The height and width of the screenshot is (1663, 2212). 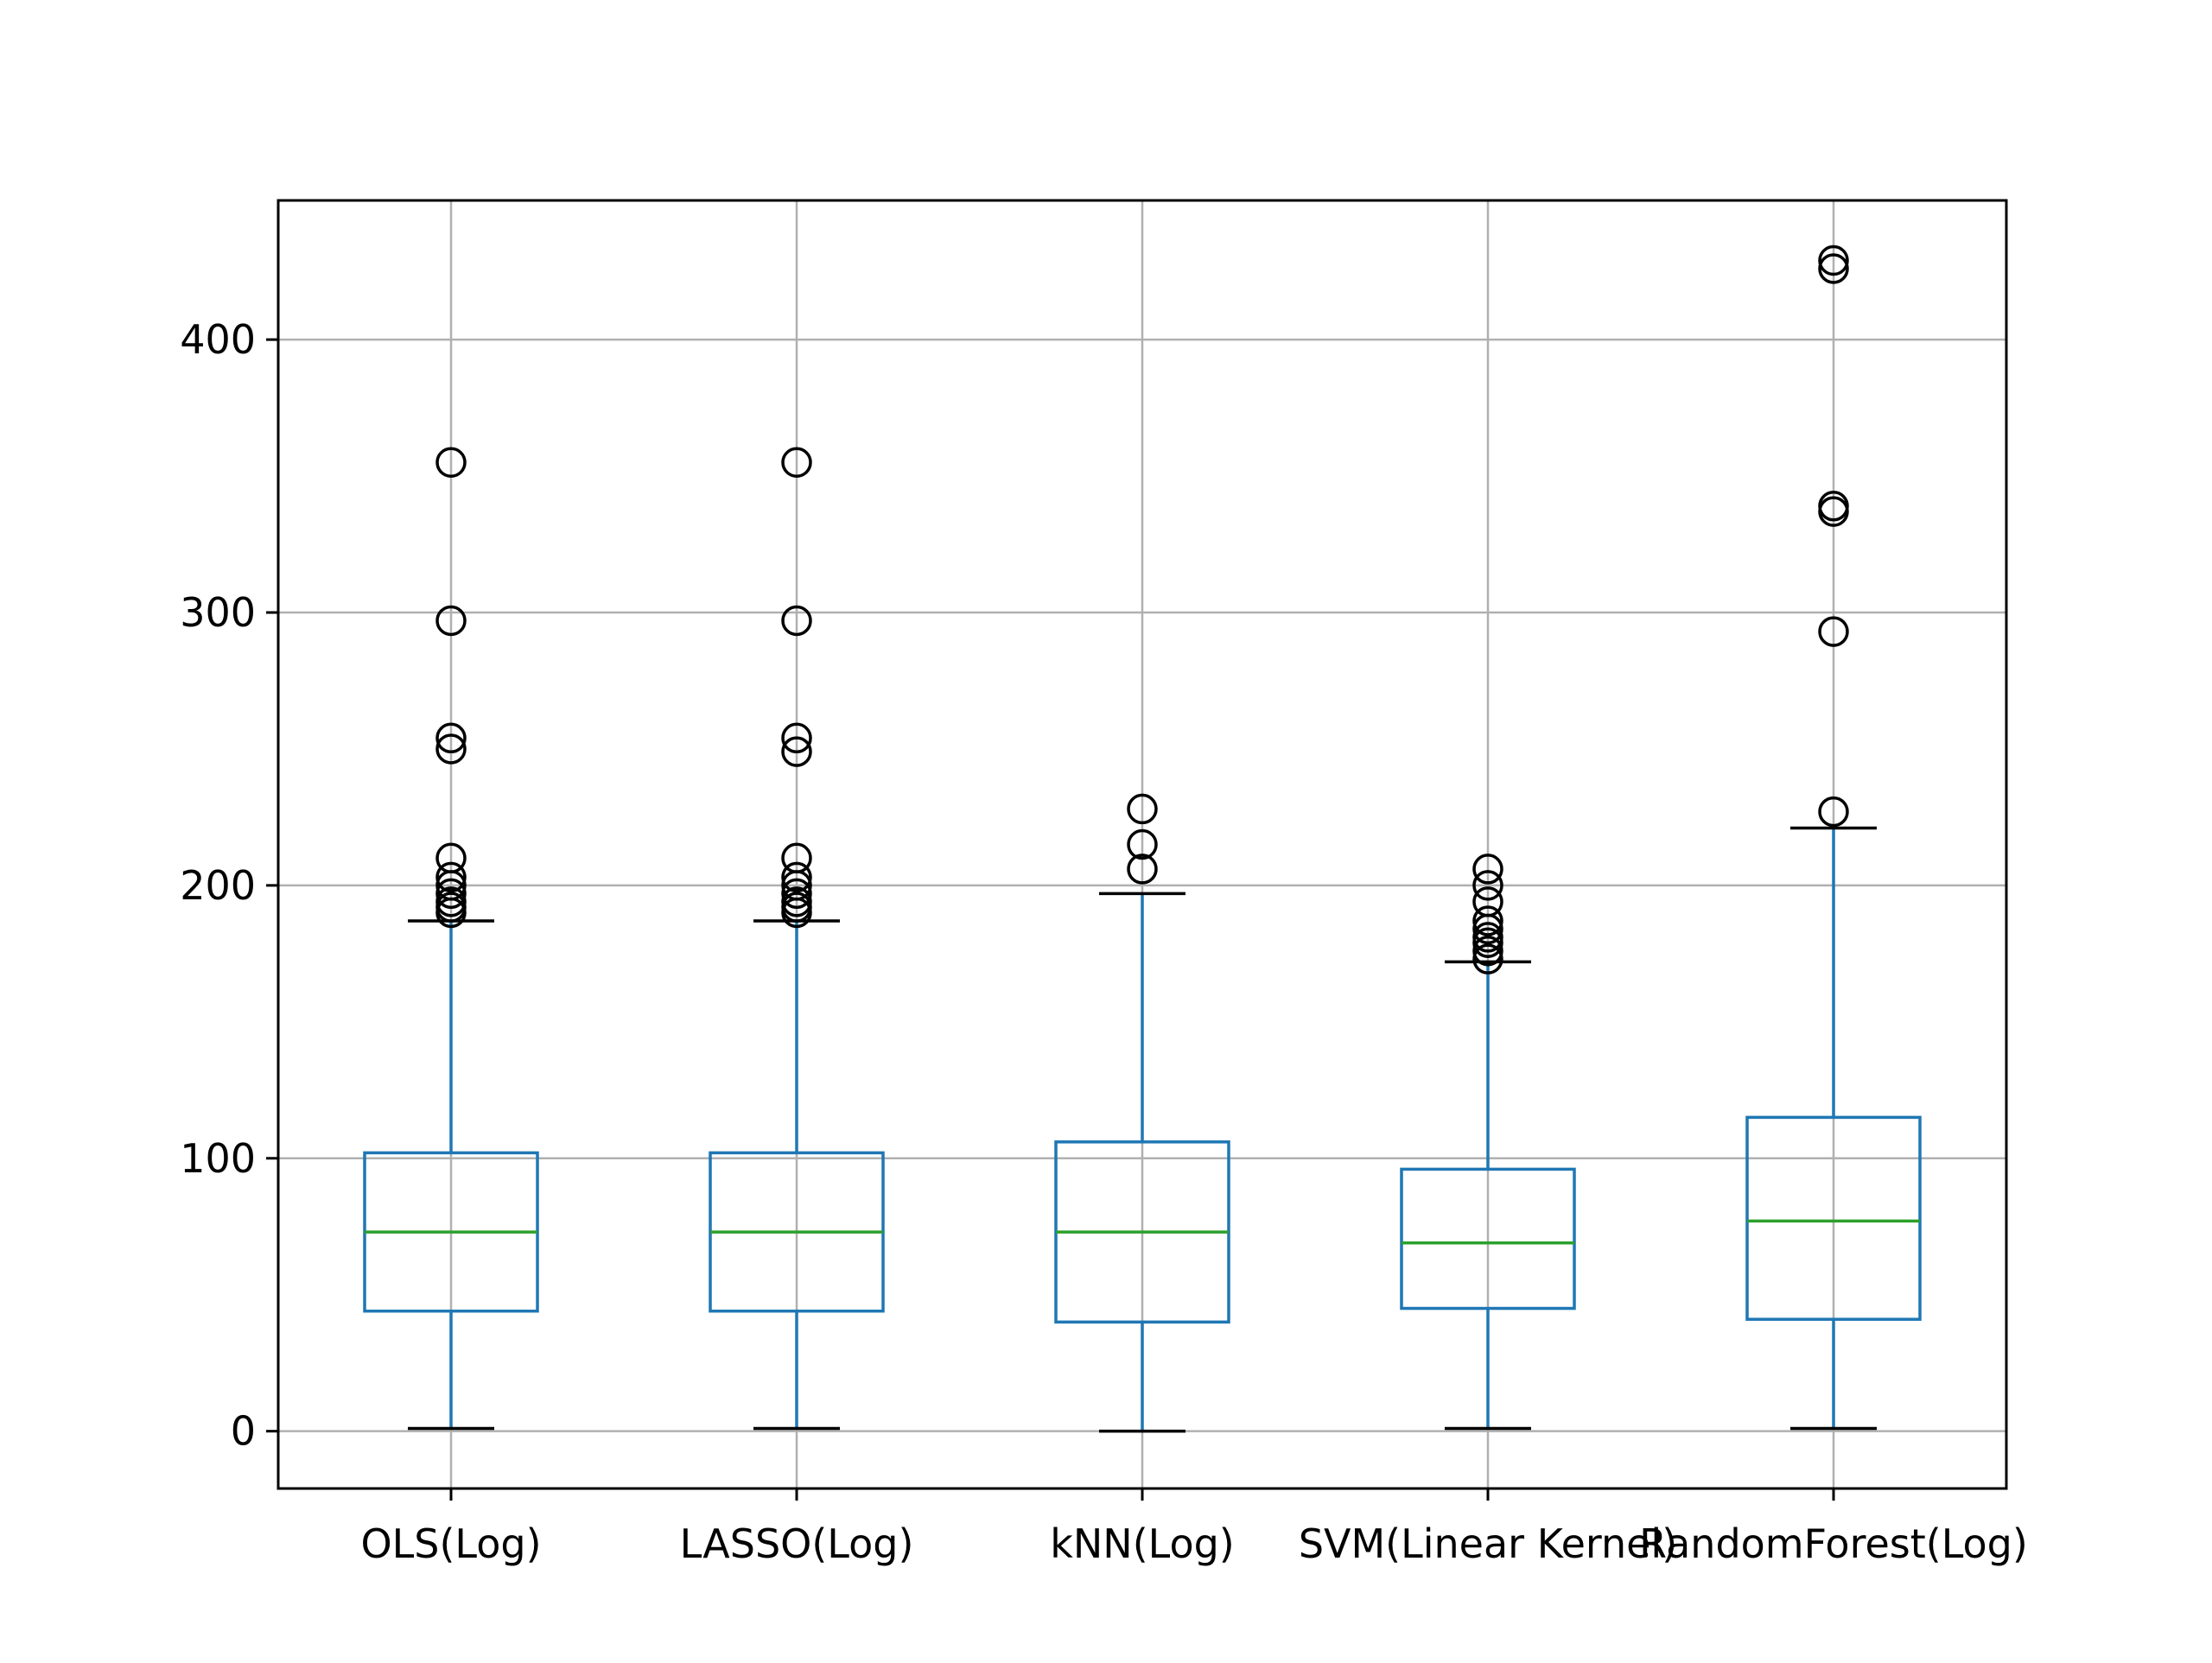 What do you see at coordinates (218, 613) in the screenshot?
I see `y-tick-label: 300` at bounding box center [218, 613].